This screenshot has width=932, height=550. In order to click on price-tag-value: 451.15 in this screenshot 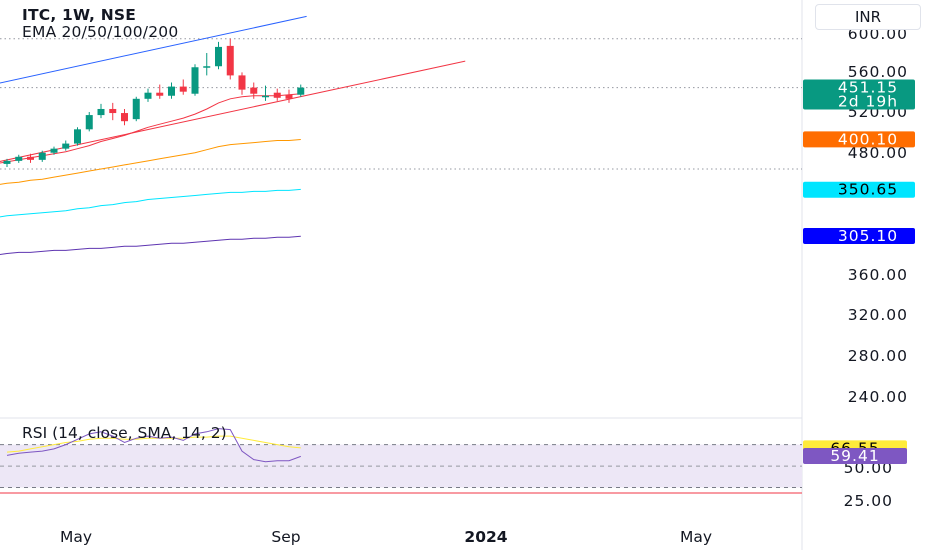, I will do `click(868, 87)`.